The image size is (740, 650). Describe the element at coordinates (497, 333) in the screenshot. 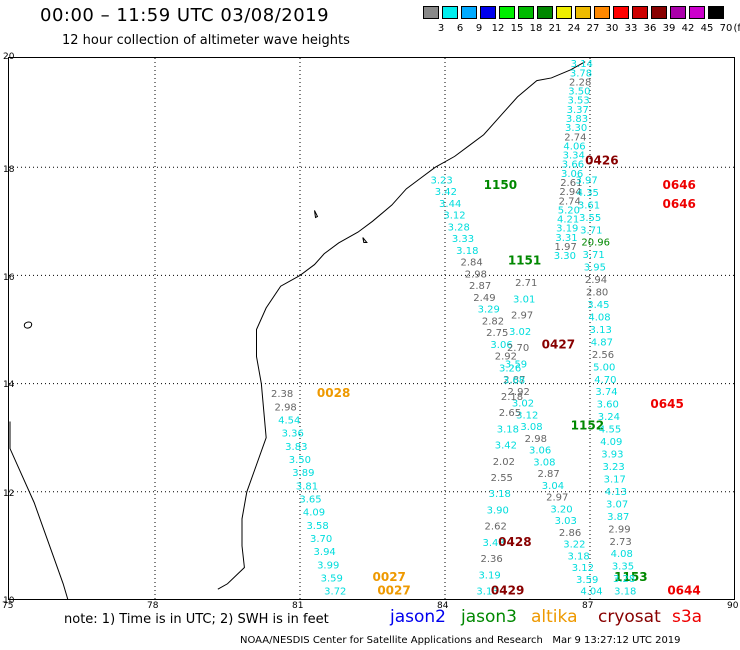

I see `wave-height-value: 2.75` at that location.